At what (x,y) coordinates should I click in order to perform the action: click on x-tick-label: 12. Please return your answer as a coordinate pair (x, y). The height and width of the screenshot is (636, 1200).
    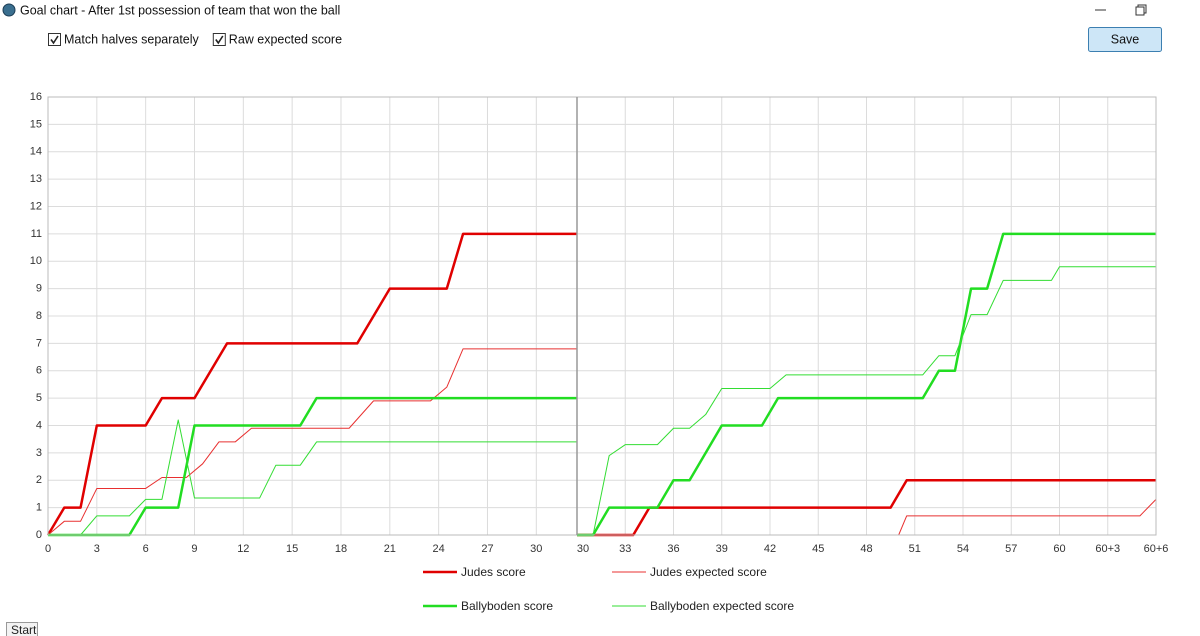
    Looking at the image, I should click on (243, 549).